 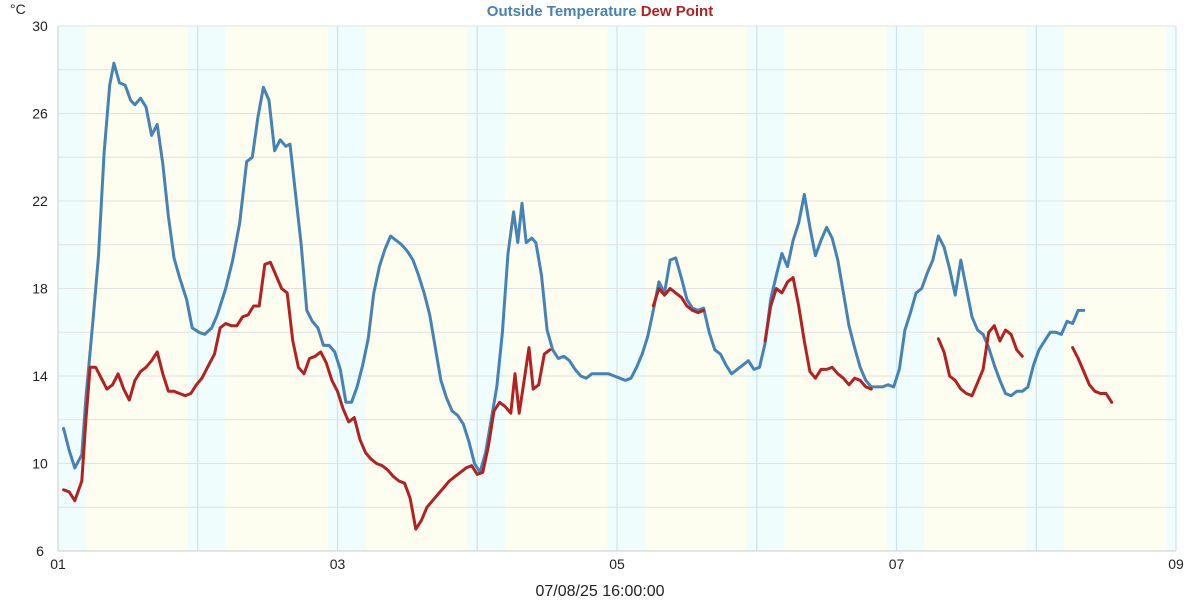 I want to click on timestamp-label: 07/08/25 16:00:00, so click(x=599, y=591).